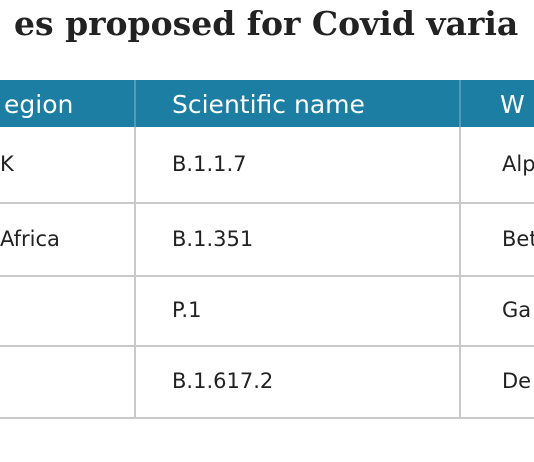 This screenshot has width=534, height=462. Describe the element at coordinates (518, 164) in the screenshot. I see `table-cell: Alp` at that location.